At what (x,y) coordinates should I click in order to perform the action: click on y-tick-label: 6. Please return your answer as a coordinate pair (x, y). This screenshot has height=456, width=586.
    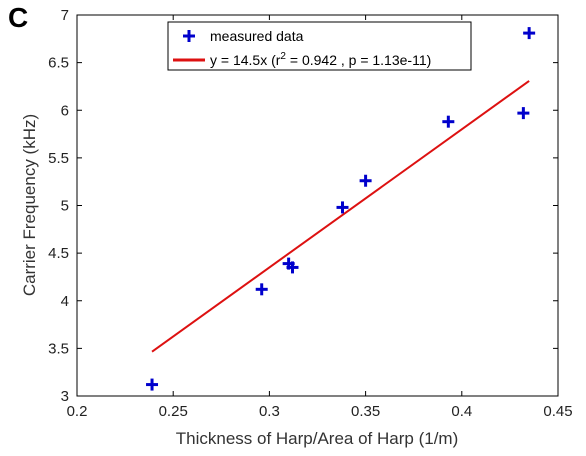
    Looking at the image, I should click on (65, 110).